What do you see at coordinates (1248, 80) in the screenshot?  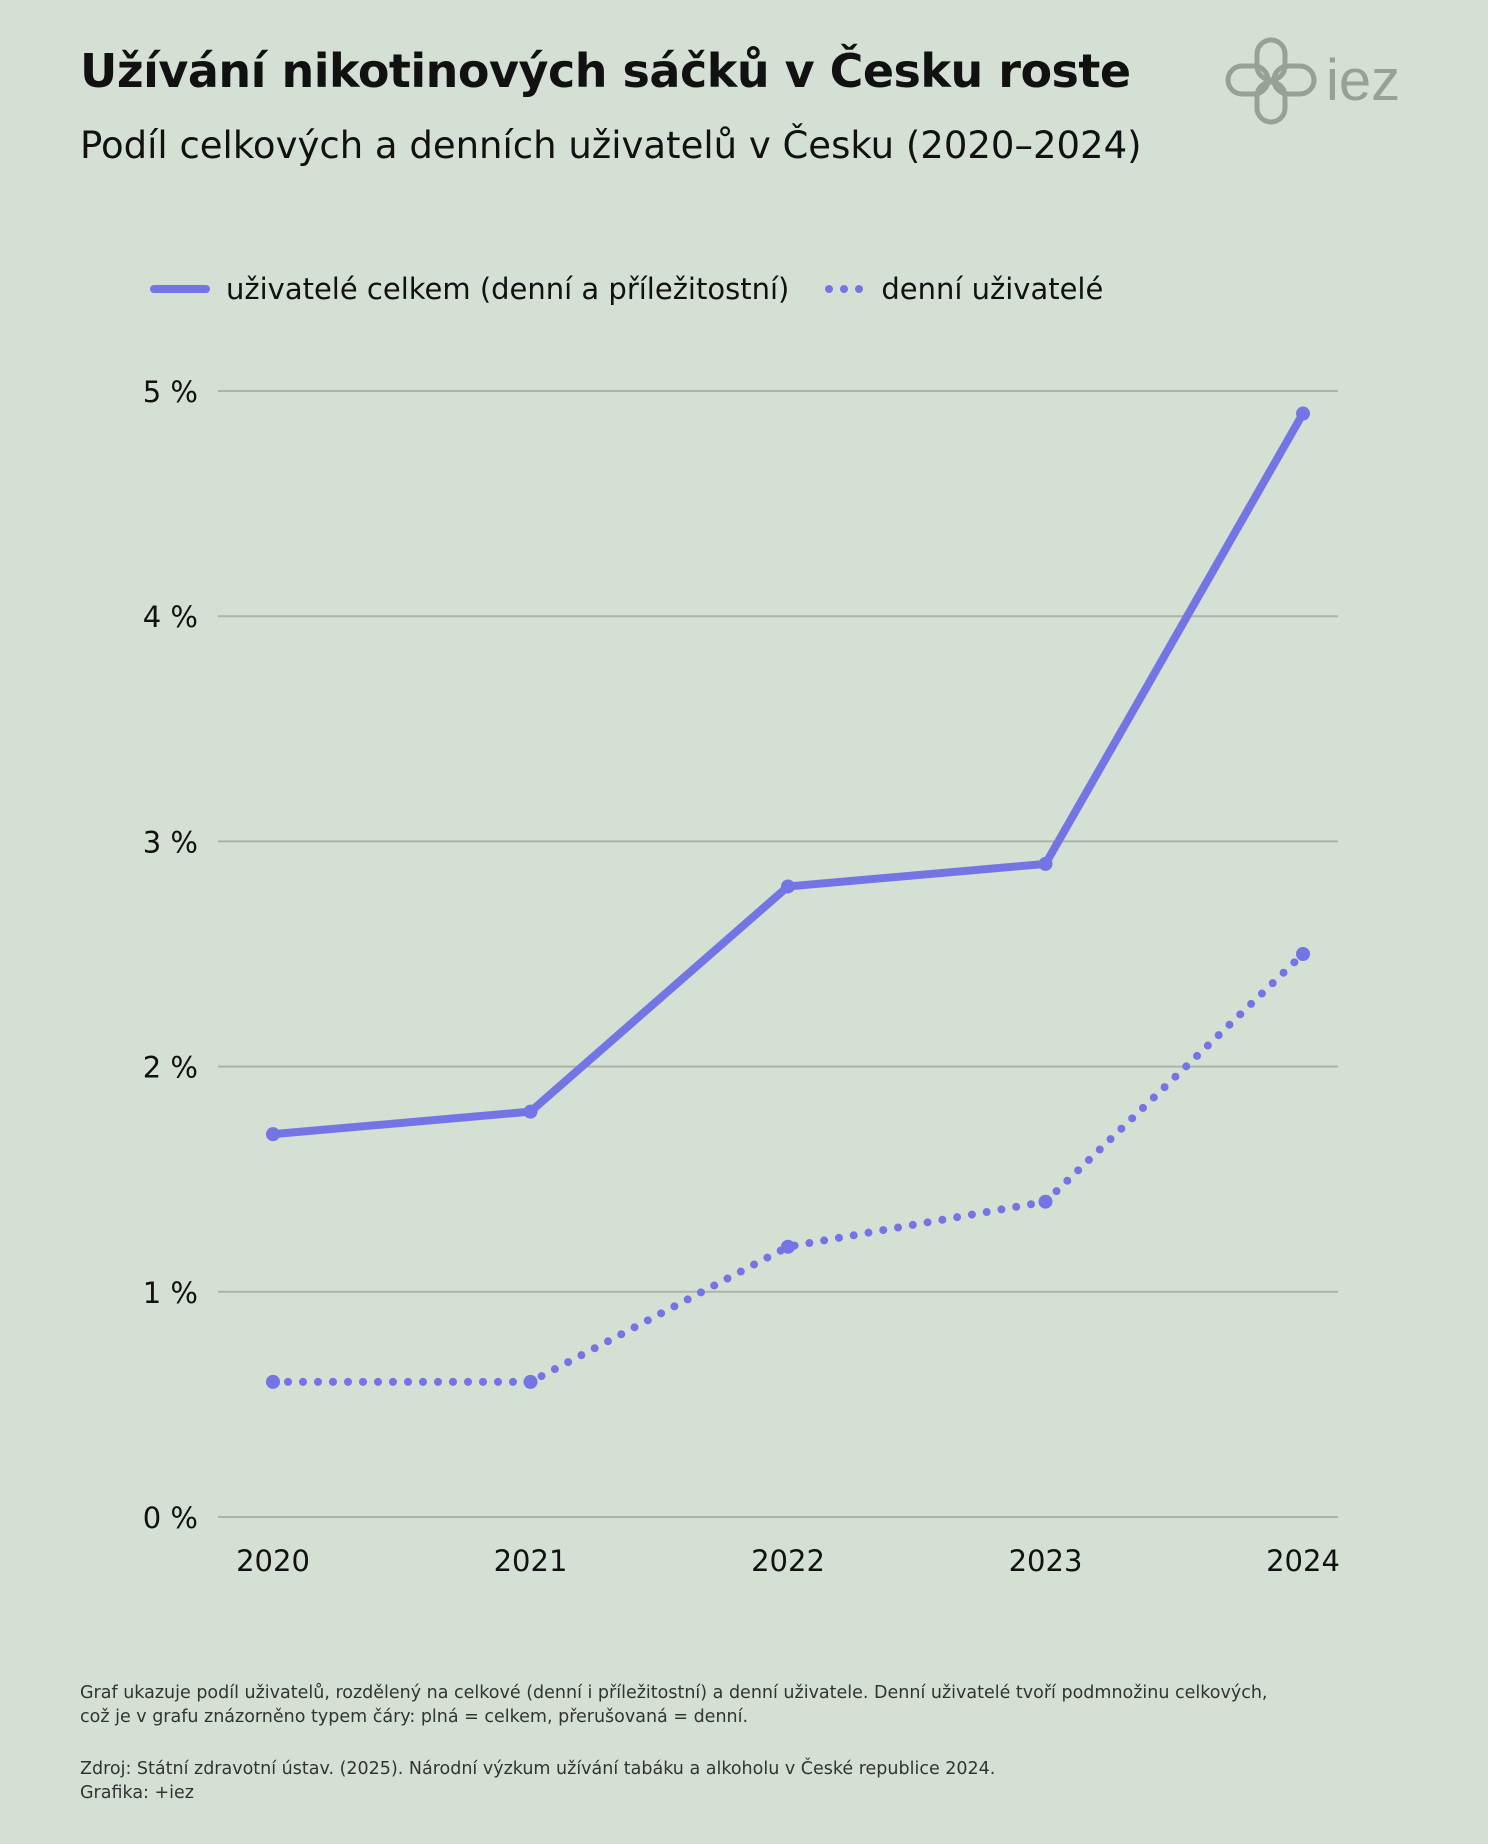 I see `logo-left-lobe` at bounding box center [1248, 80].